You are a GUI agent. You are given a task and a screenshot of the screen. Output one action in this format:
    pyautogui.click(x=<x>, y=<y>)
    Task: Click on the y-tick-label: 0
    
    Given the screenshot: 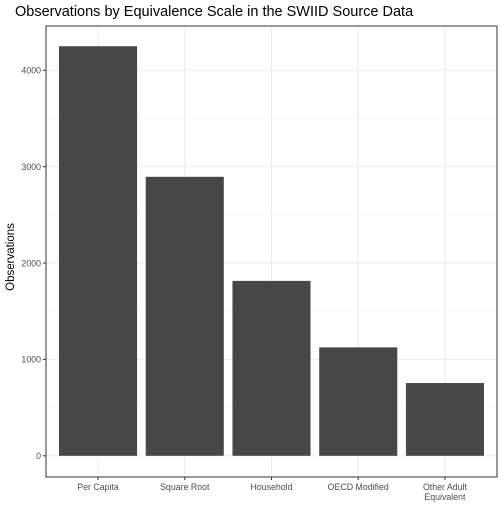 What is the action you would take?
    pyautogui.click(x=38, y=456)
    